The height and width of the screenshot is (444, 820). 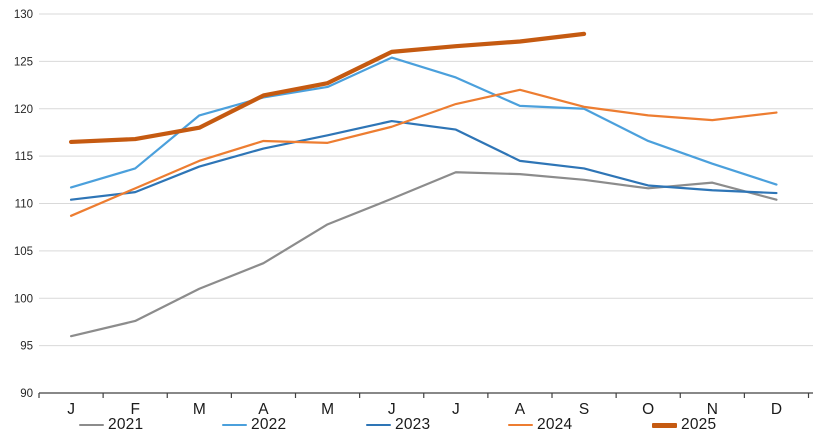 I want to click on legend-item-2022: 2022, so click(x=254, y=425).